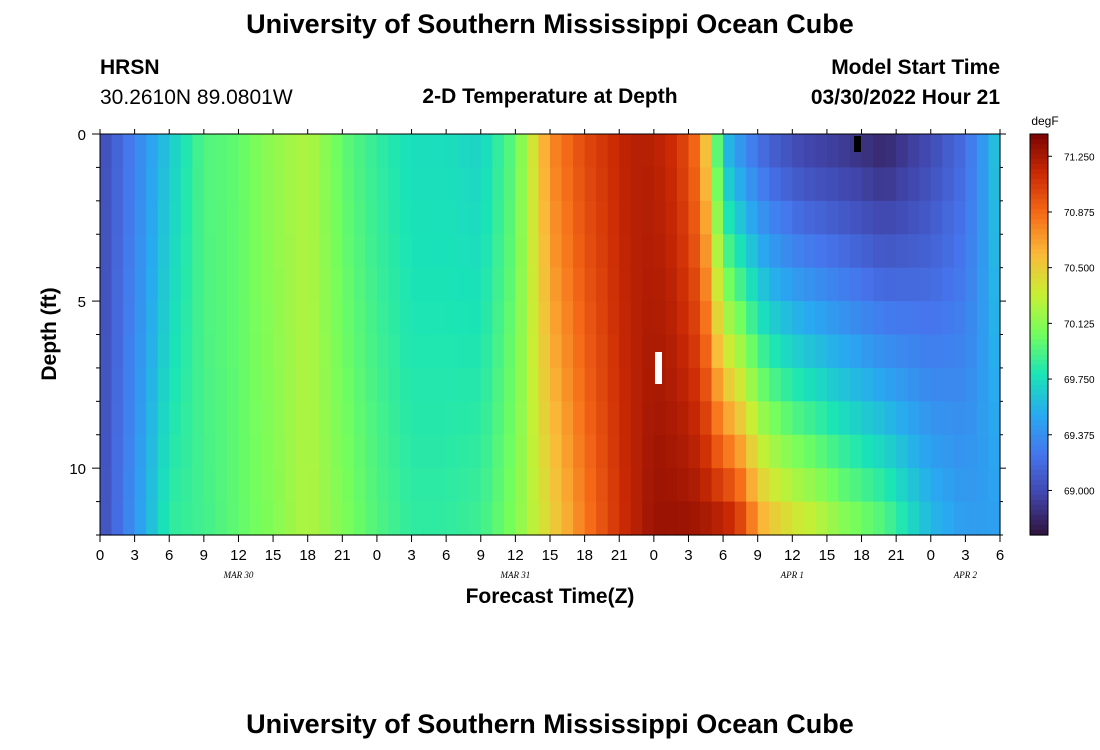  What do you see at coordinates (1044, 121) in the screenshot?
I see `colorbar-units: degF` at bounding box center [1044, 121].